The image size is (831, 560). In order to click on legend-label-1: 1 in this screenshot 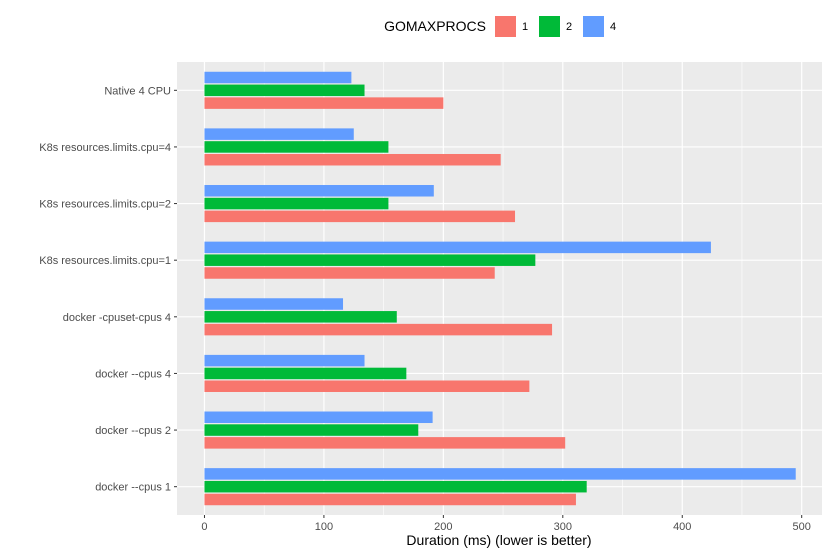, I will do `click(525, 27)`.